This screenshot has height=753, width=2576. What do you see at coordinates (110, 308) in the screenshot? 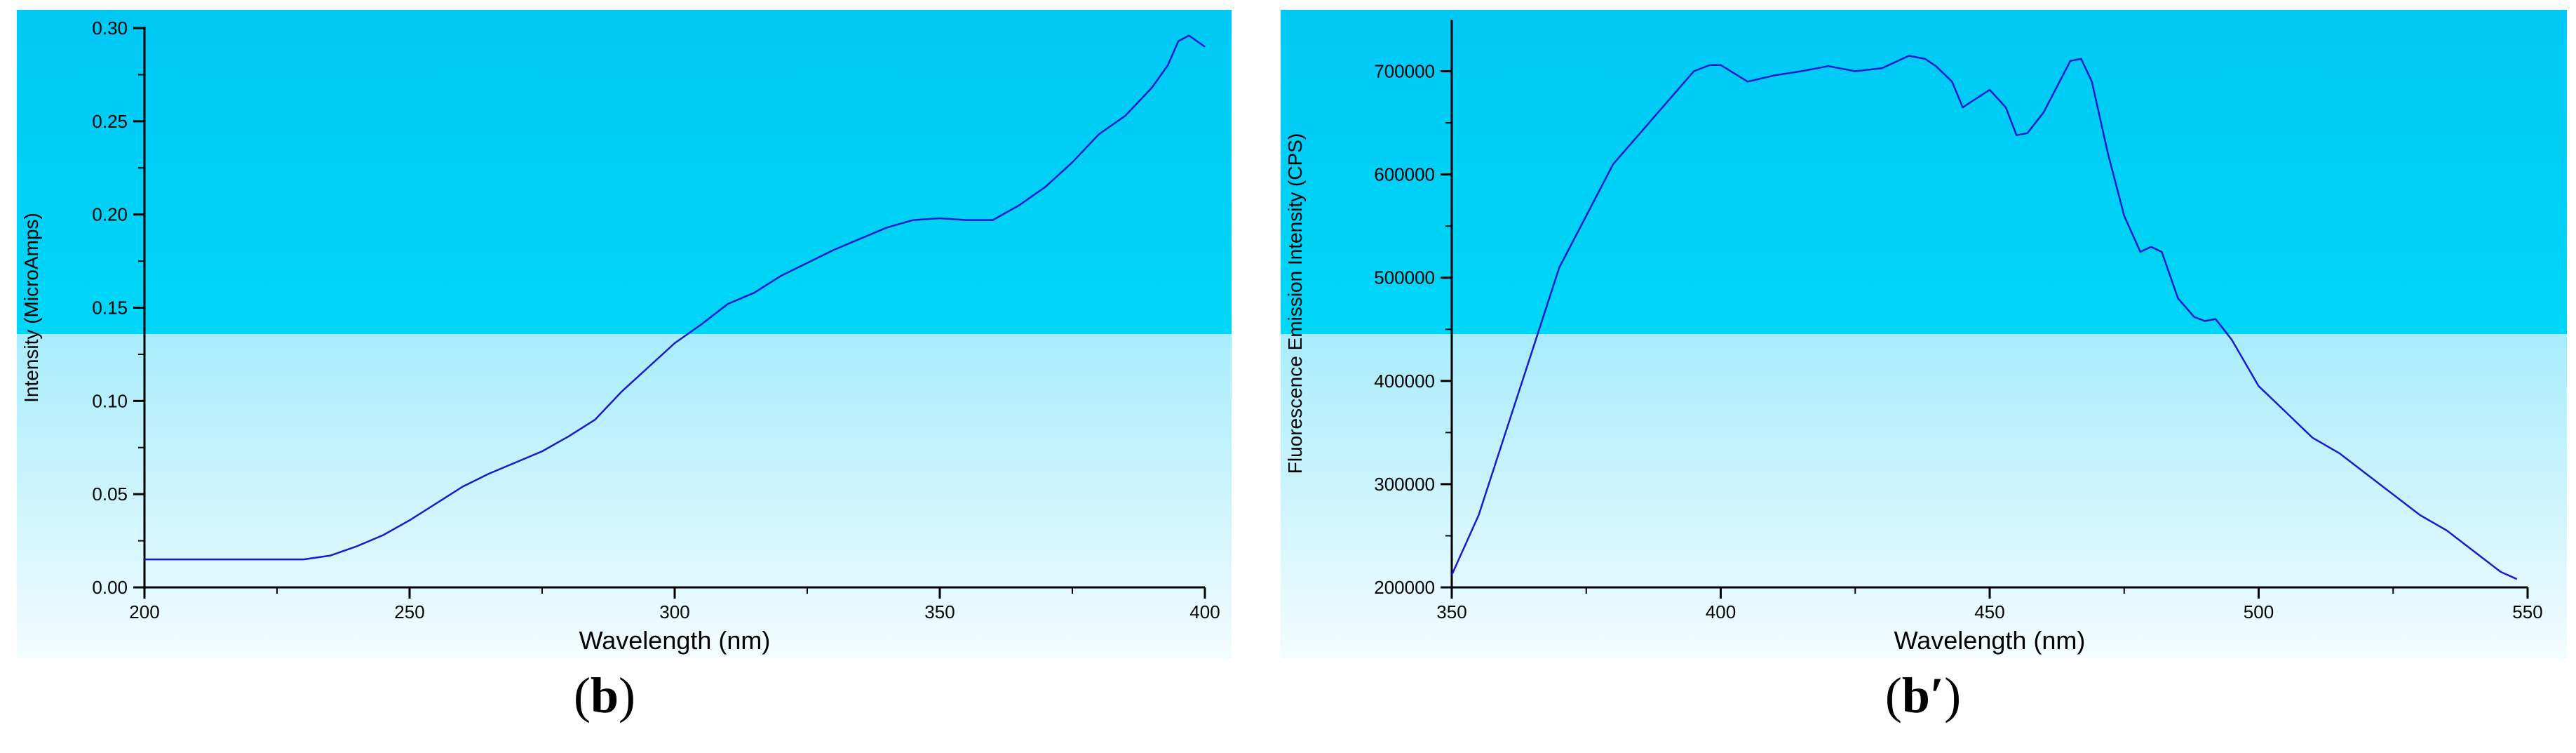
I see `y-tick-label: 0.15` at bounding box center [110, 308].